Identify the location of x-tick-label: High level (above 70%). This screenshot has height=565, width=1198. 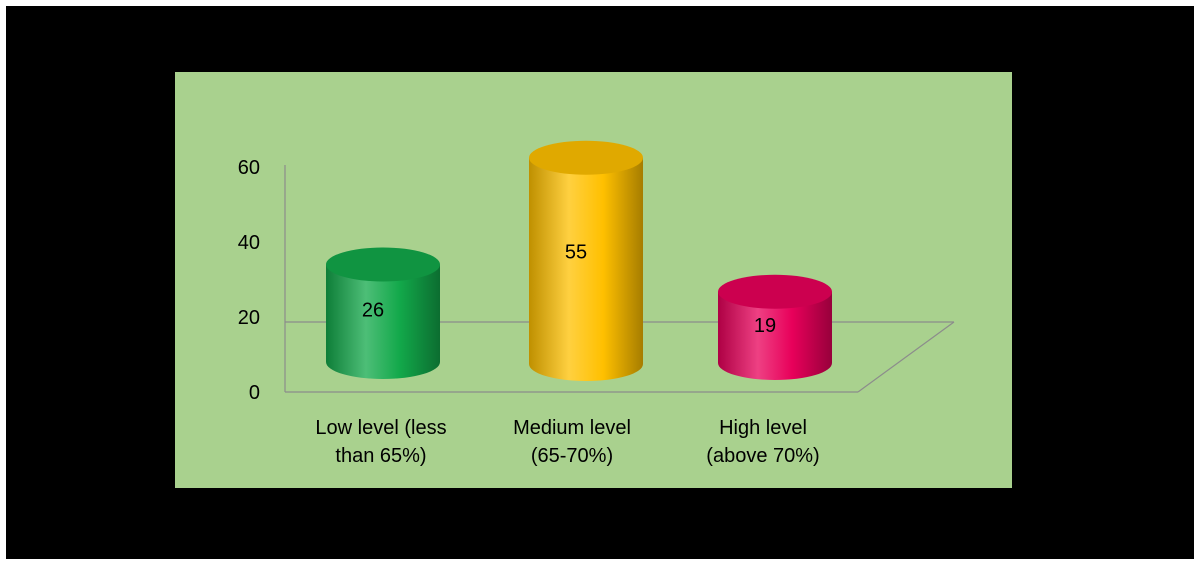
(762, 442).